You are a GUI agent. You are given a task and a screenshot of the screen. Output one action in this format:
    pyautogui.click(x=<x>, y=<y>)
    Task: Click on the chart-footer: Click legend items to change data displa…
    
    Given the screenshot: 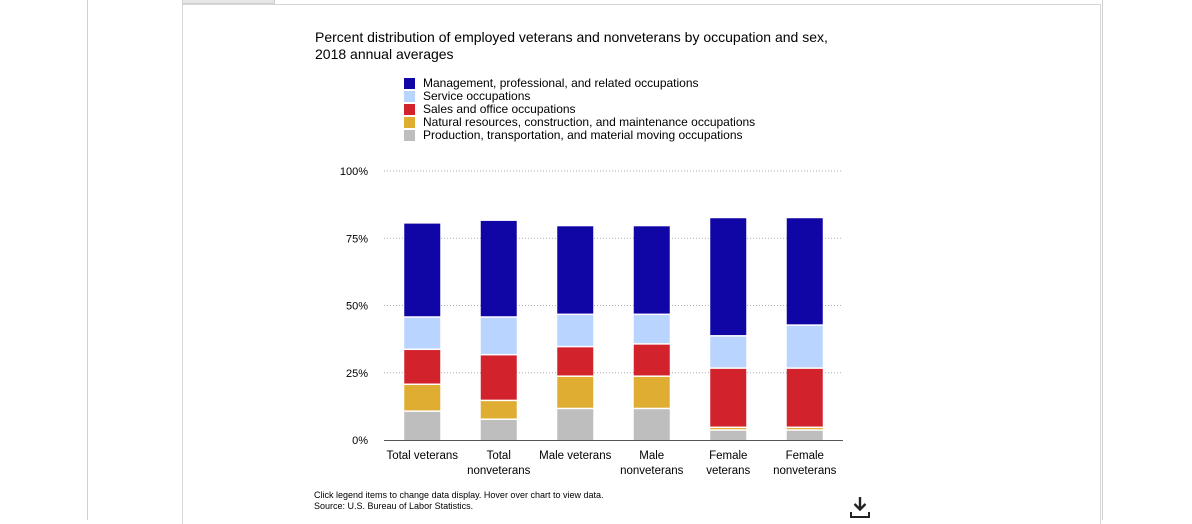 What is the action you would take?
    pyautogui.click(x=458, y=501)
    